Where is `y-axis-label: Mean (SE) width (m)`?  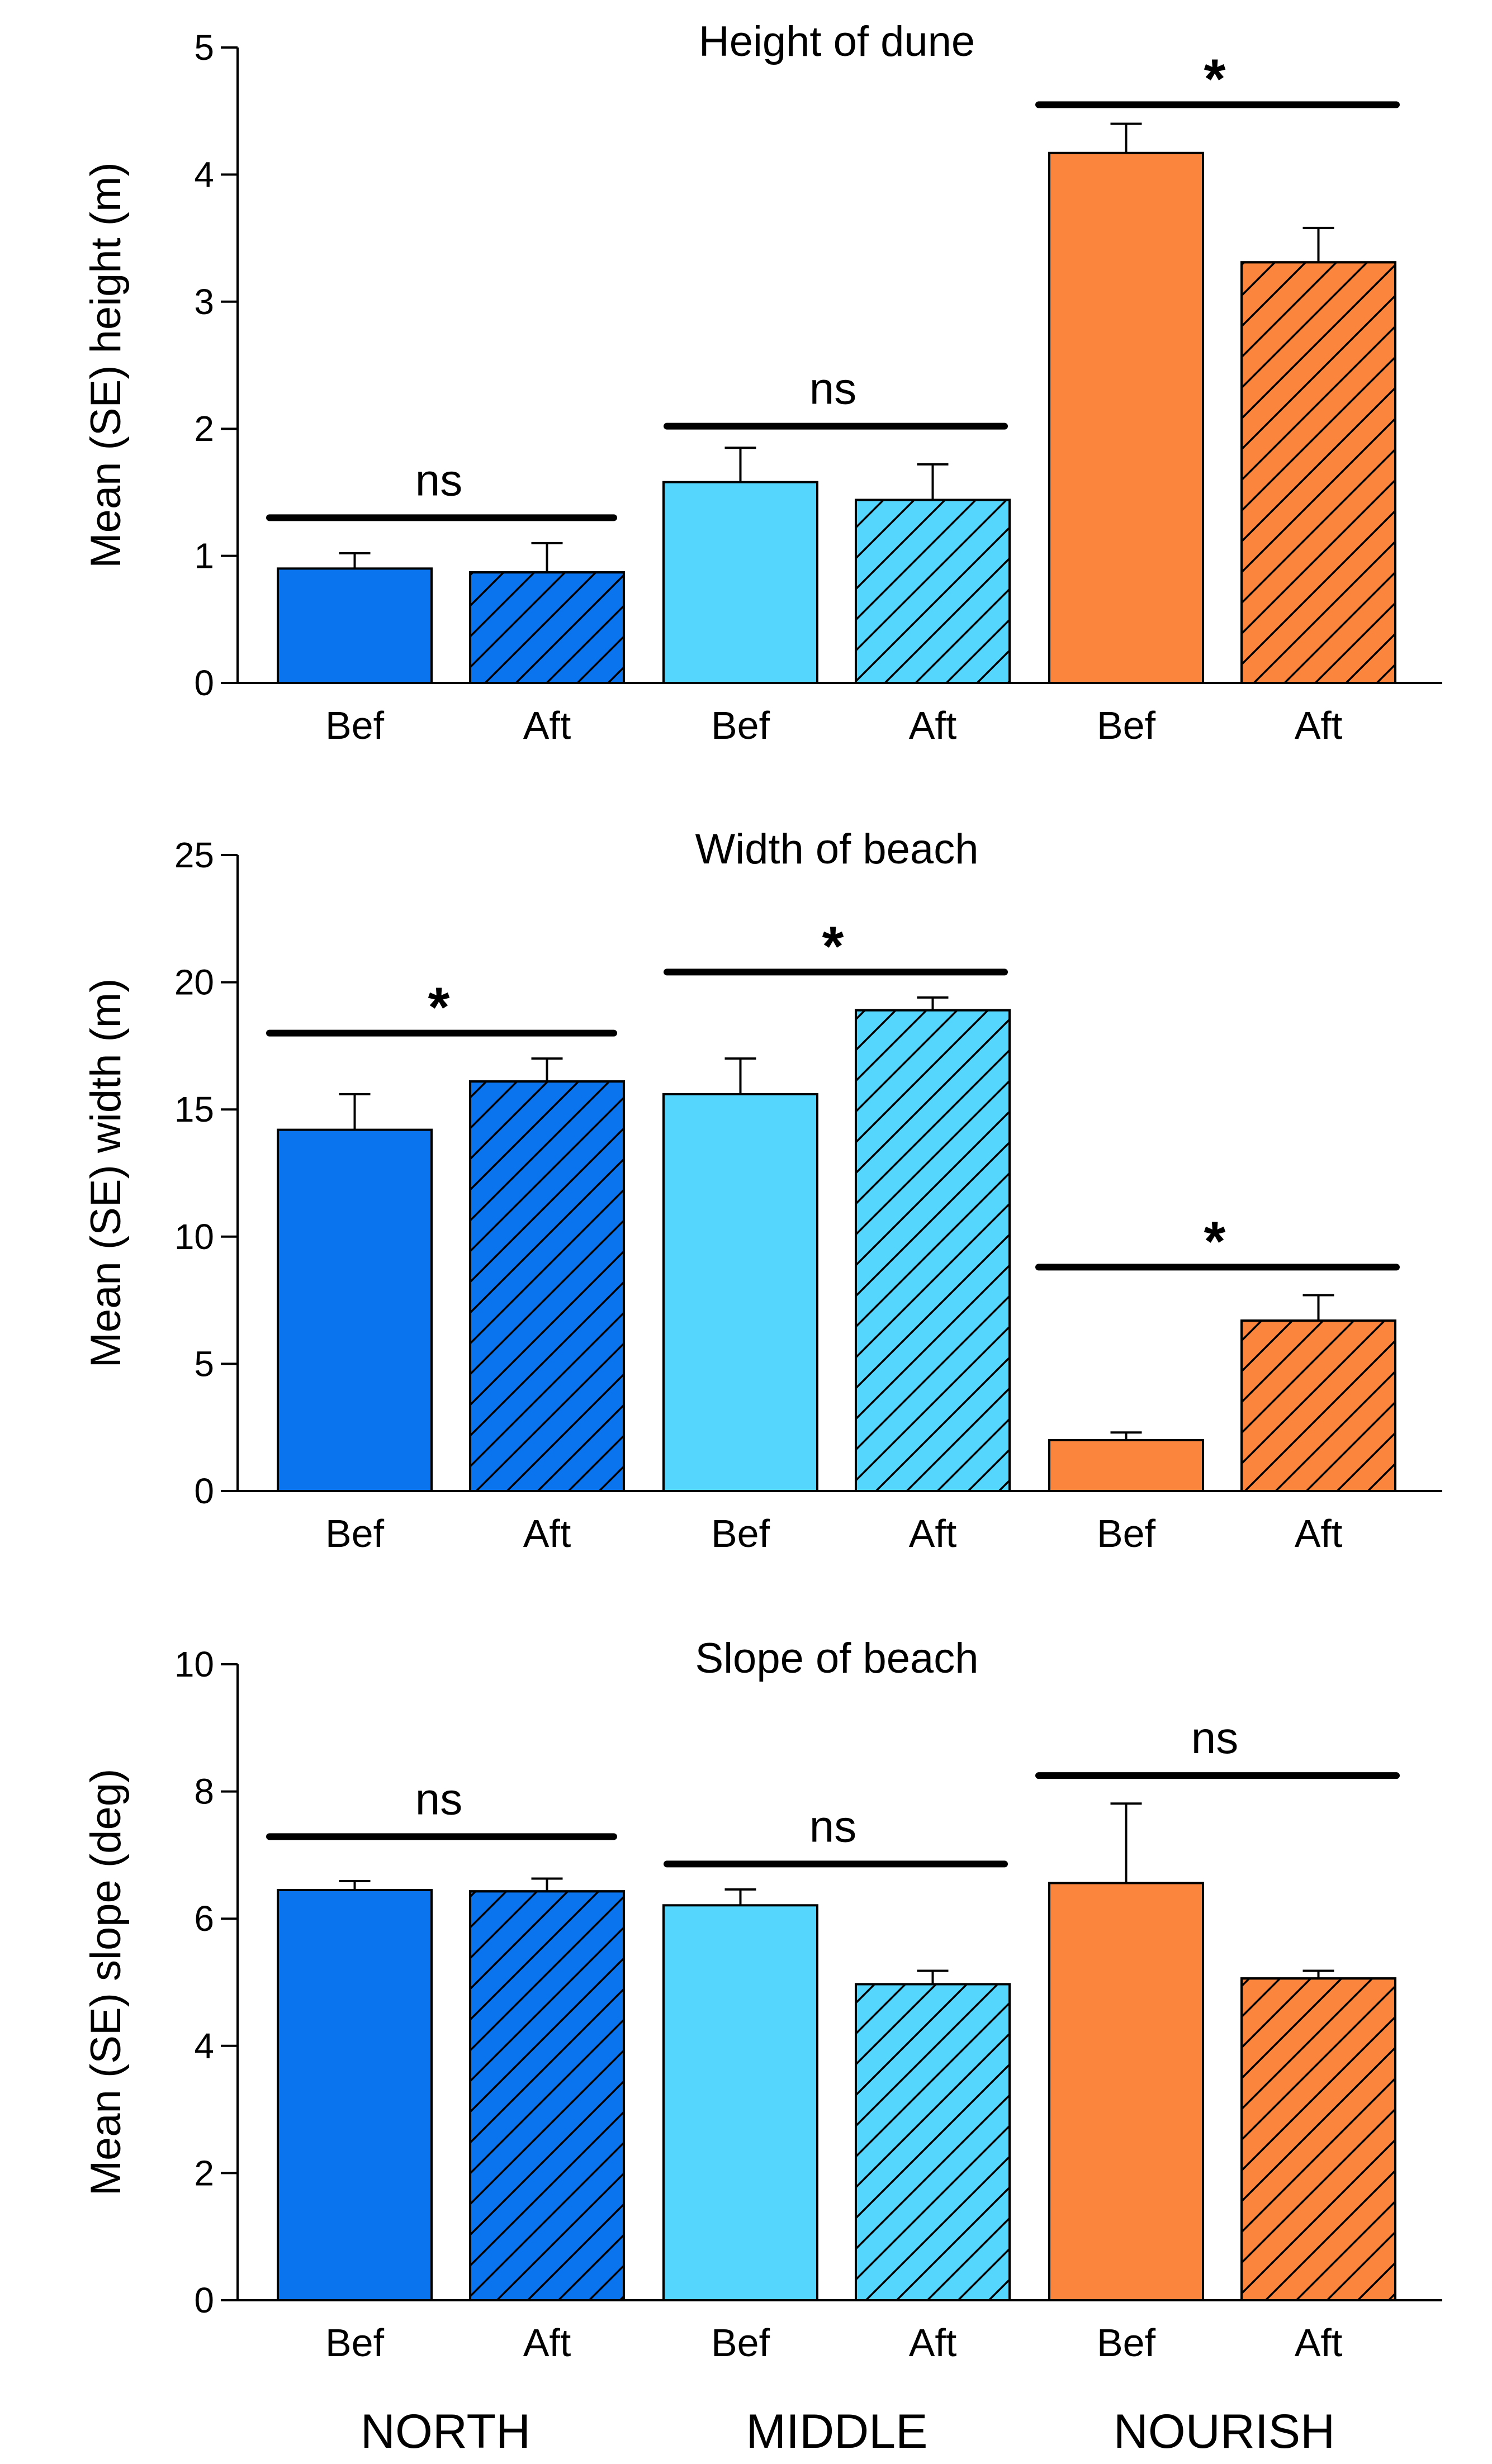
y-axis-label: Mean (SE) width (m) is located at coordinates (106, 1174).